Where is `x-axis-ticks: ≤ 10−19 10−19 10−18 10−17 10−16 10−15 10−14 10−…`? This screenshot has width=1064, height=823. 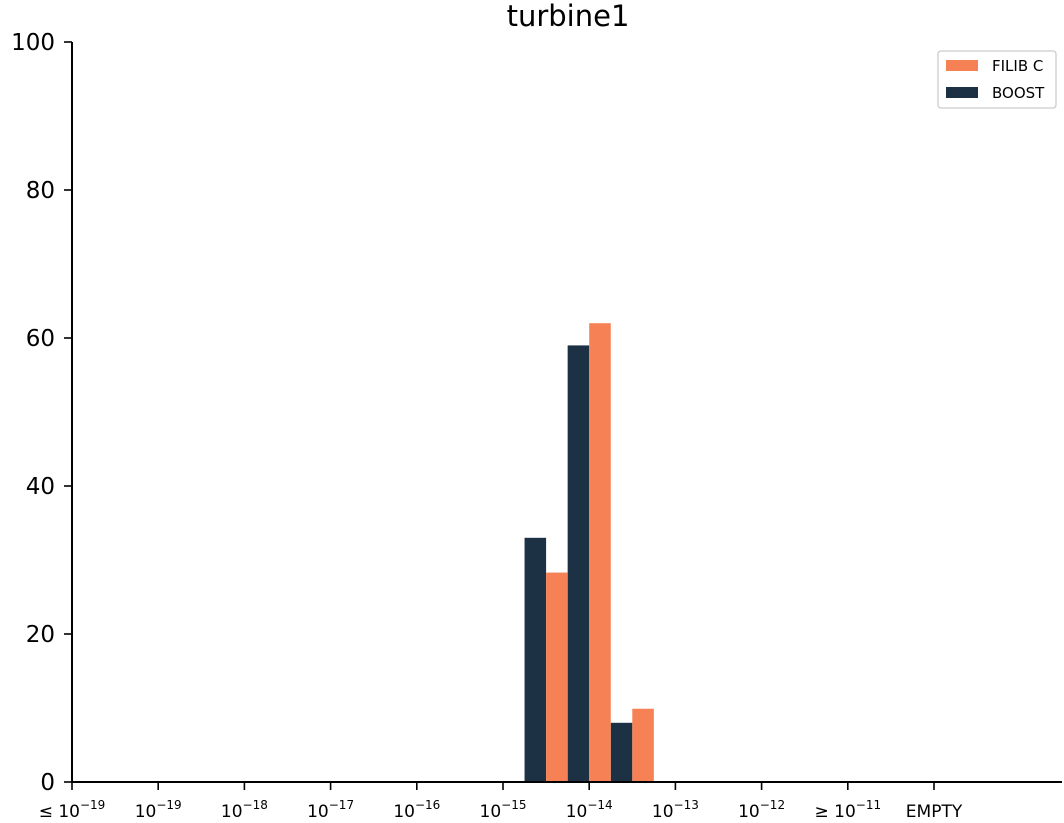 x-axis-ticks: ≤ 10−19 10−19 10−18 10−17 10−16 10−15 10−14 10−… is located at coordinates (501, 802).